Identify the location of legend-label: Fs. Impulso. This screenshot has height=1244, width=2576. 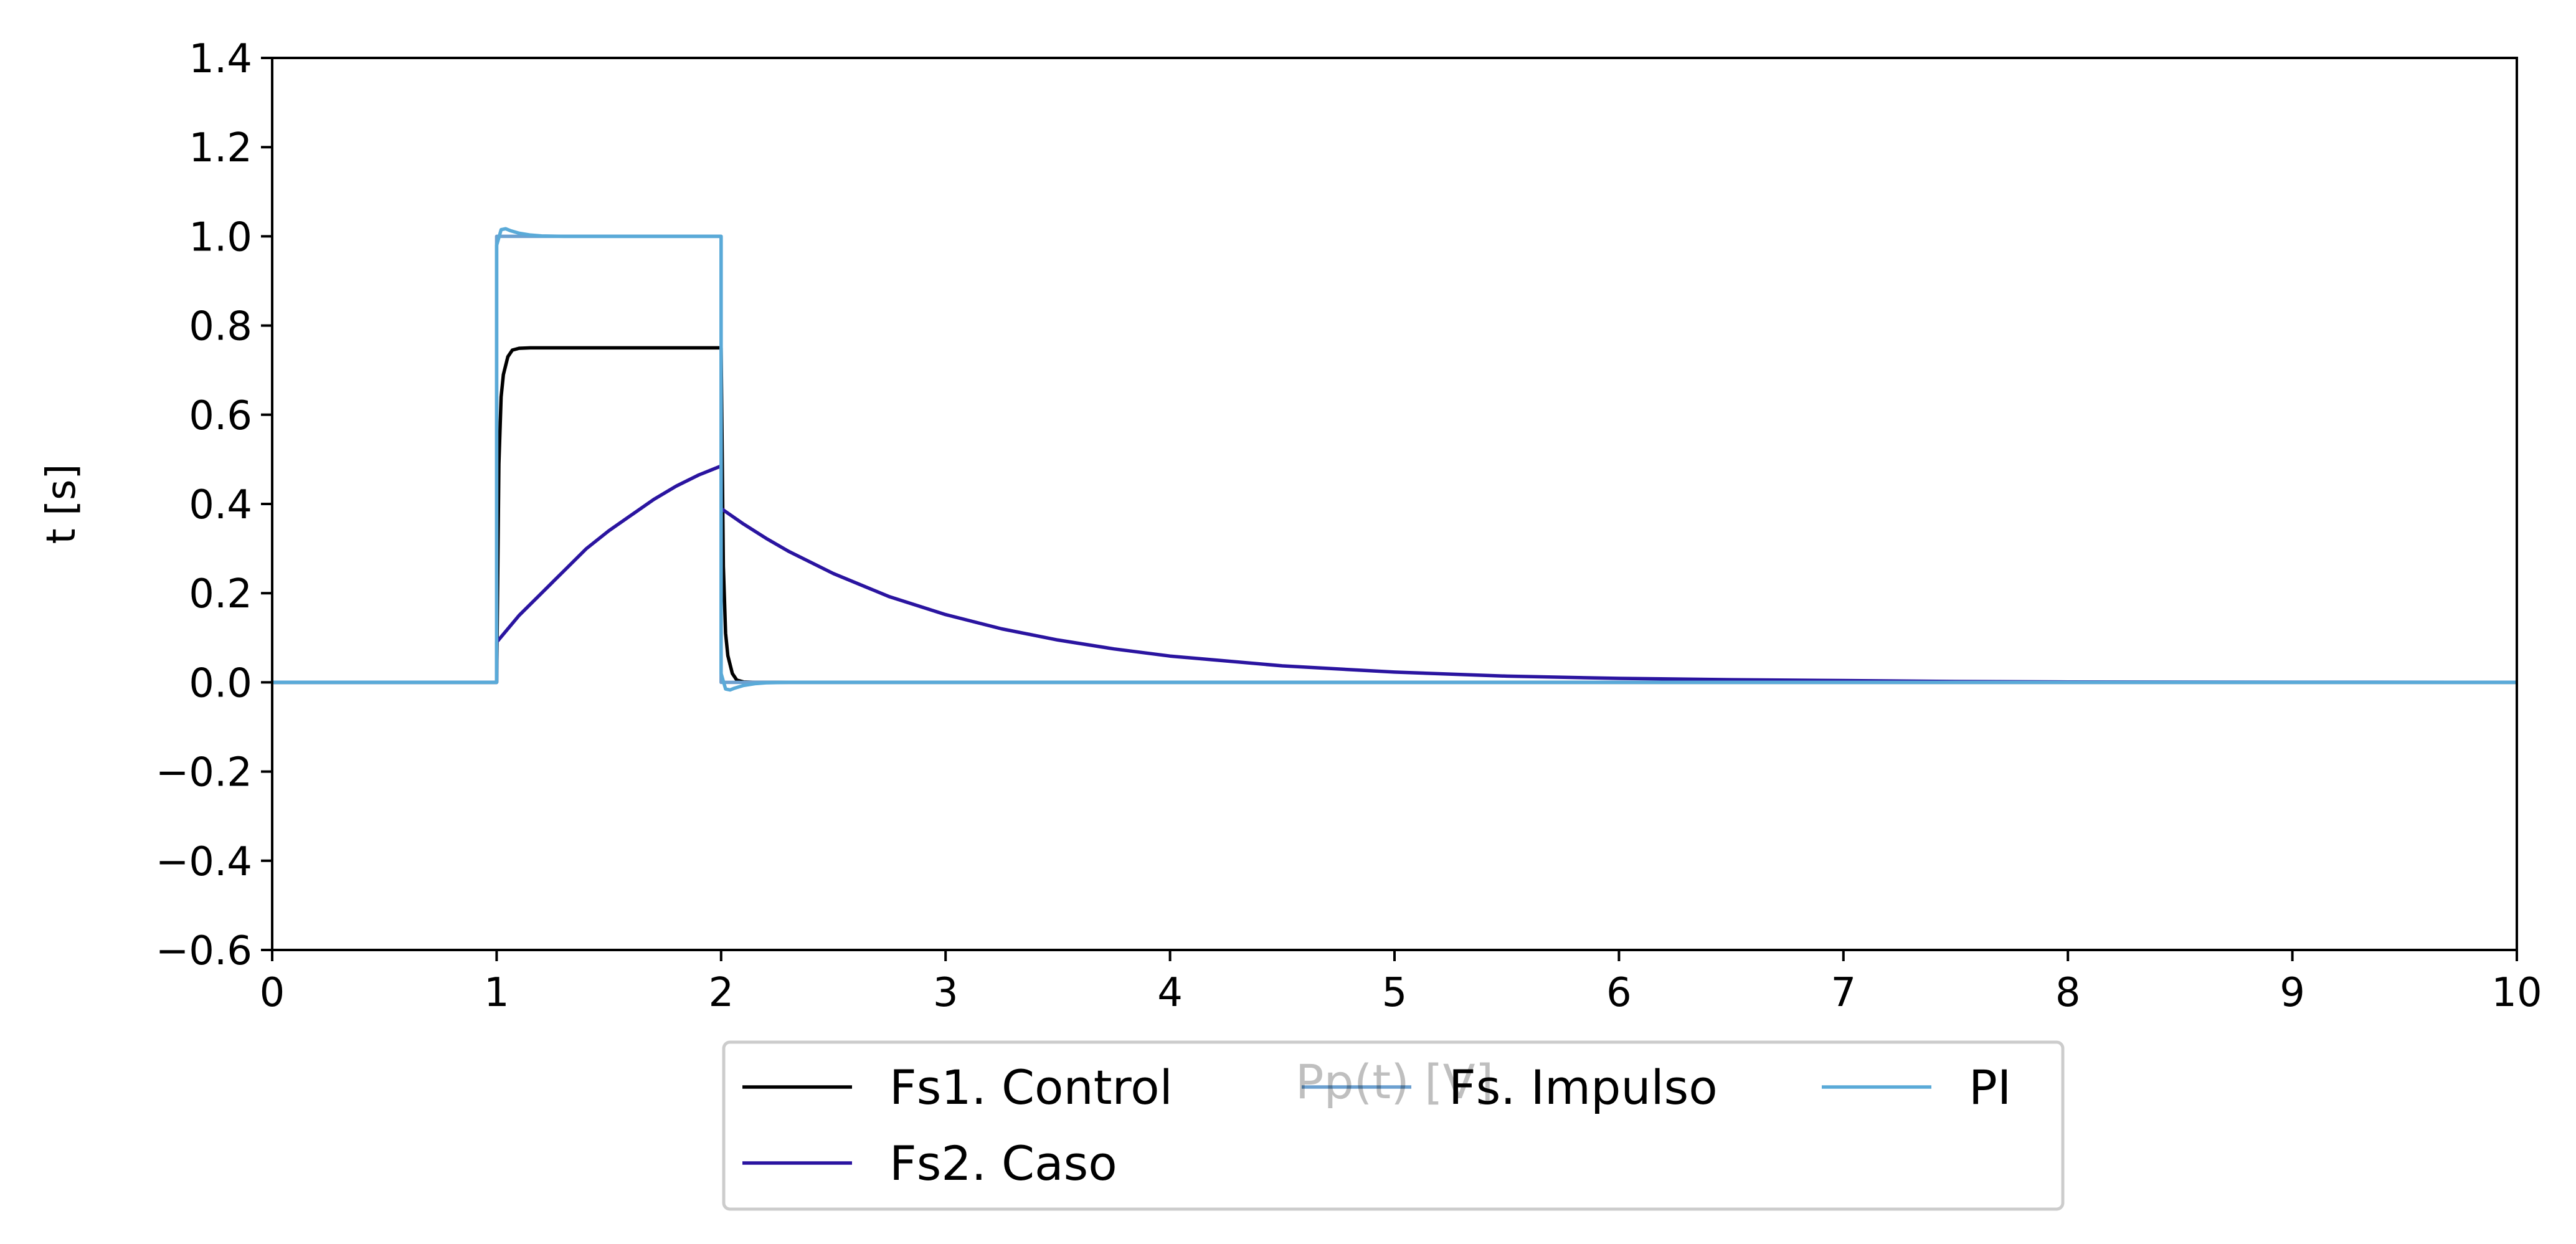
(1584, 1087).